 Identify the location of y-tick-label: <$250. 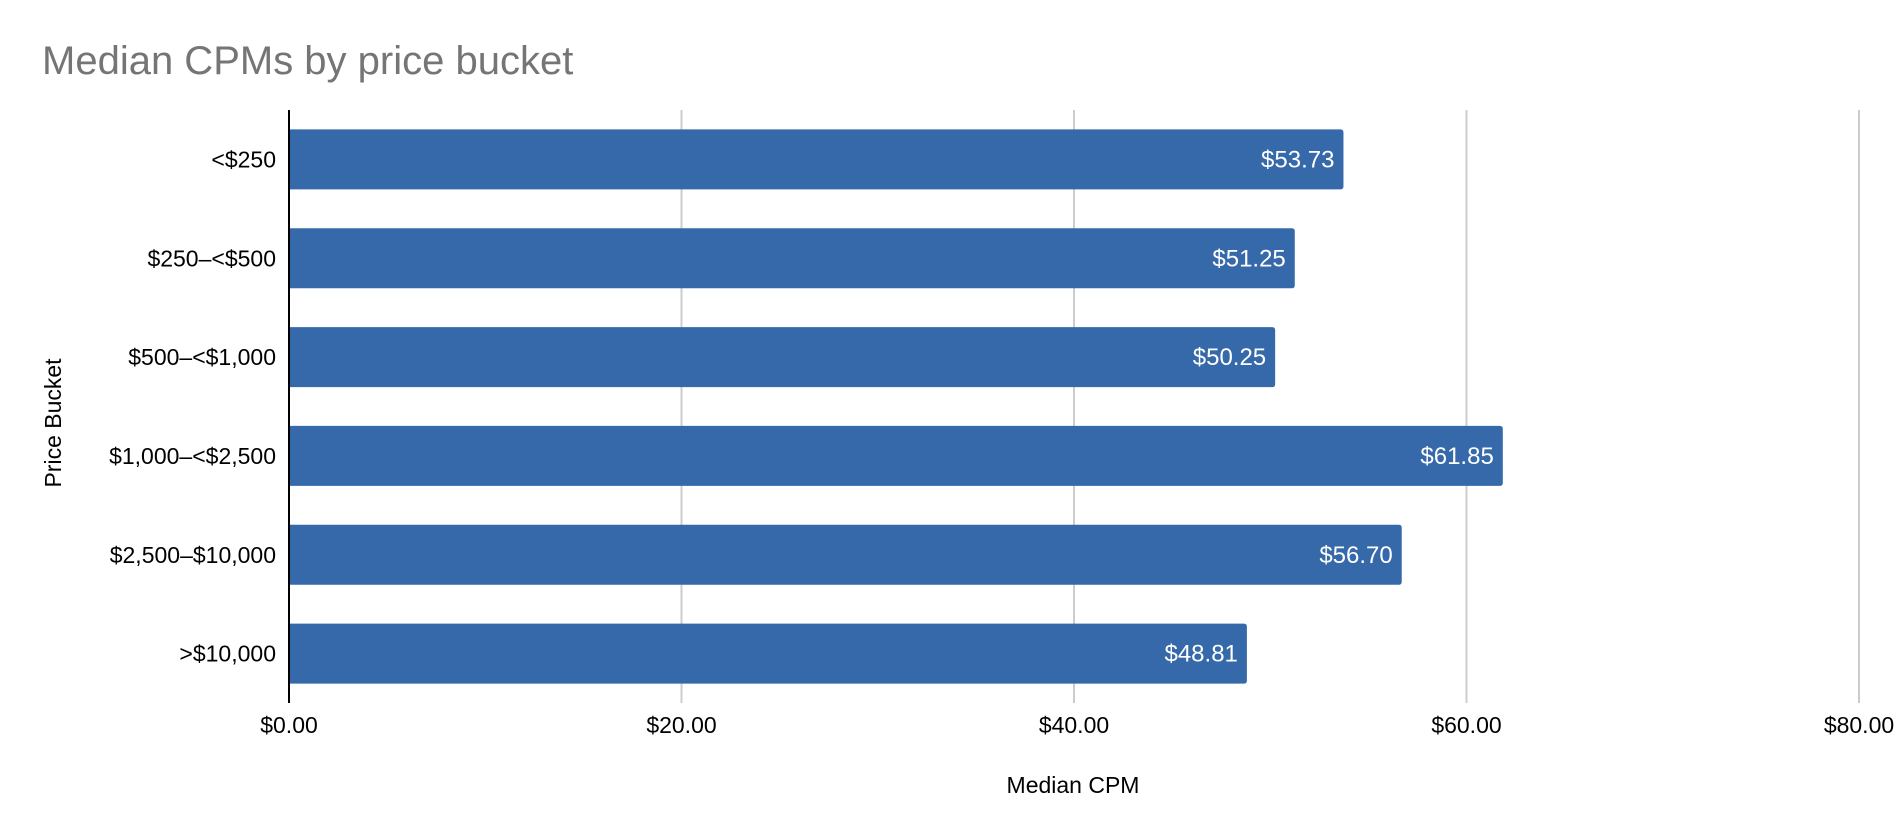
(243, 159).